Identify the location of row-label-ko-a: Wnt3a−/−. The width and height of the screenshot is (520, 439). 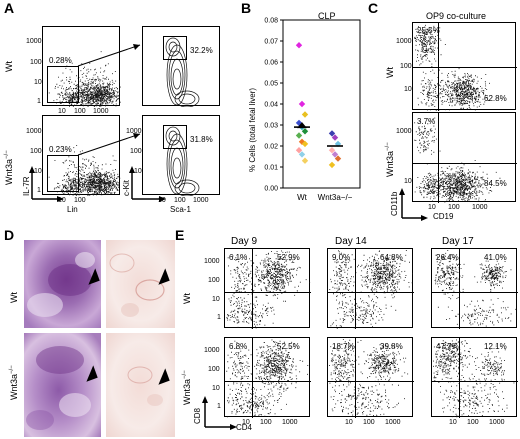
(9, 167).